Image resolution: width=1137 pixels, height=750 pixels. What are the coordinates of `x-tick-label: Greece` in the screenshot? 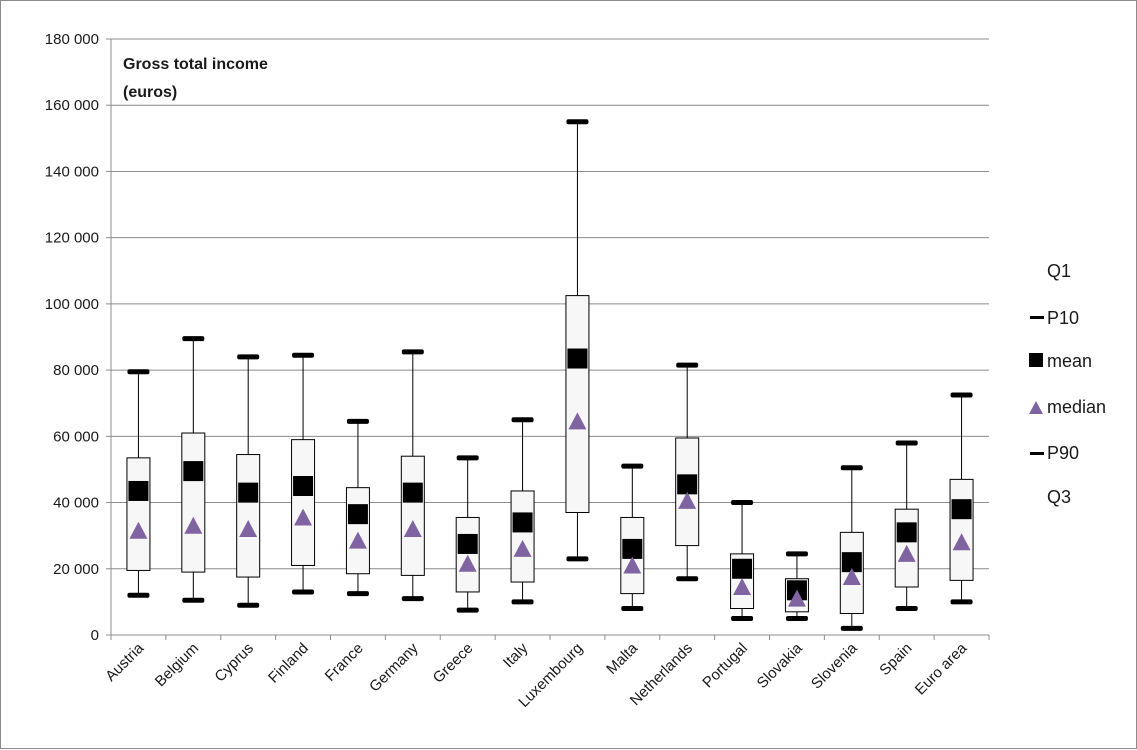 It's located at (453, 663).